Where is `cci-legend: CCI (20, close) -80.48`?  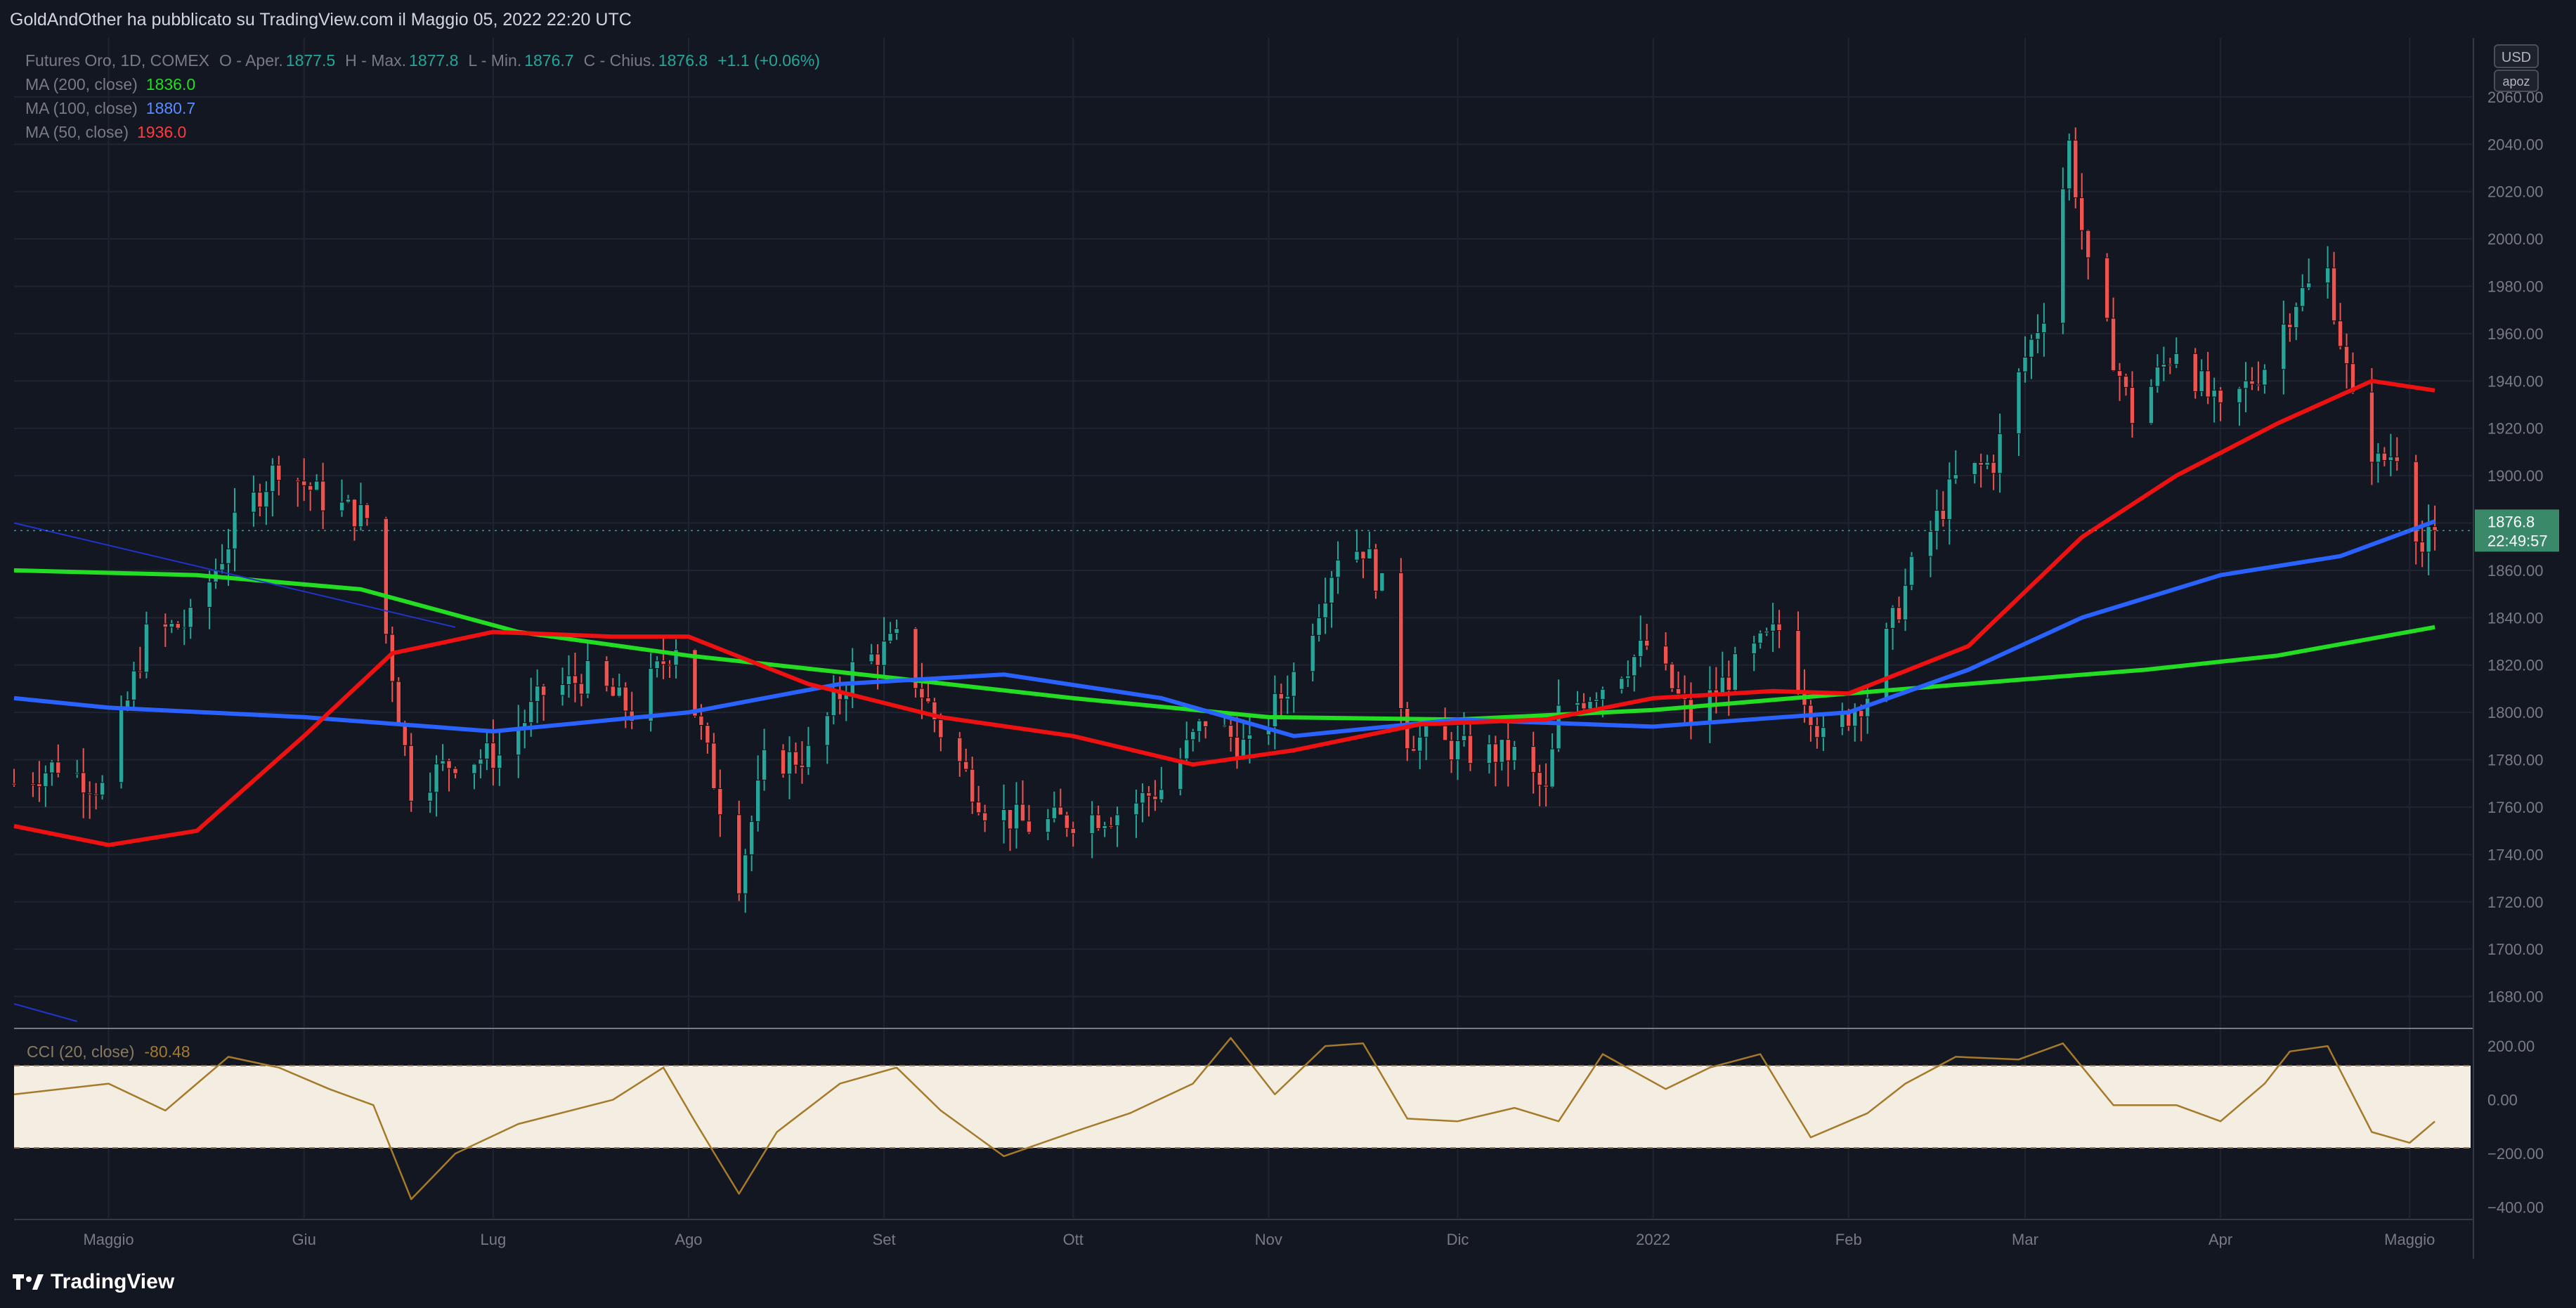 cci-legend: CCI (20, close) -80.48 is located at coordinates (108, 1051).